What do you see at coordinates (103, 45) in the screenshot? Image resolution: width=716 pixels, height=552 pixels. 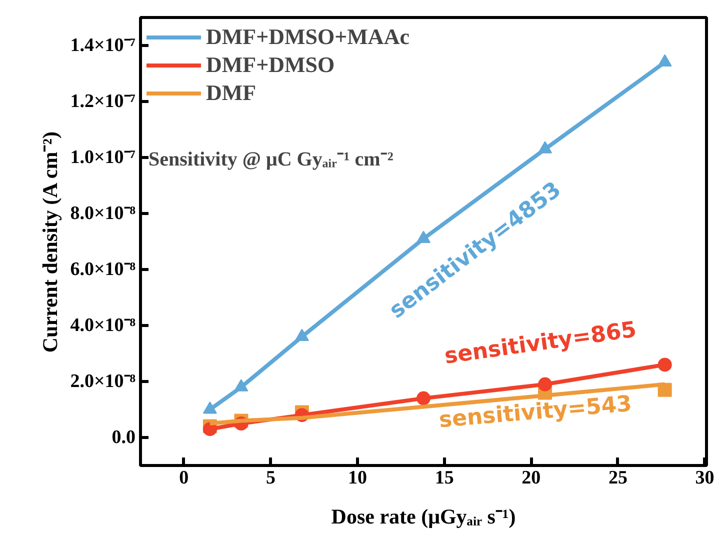 I see `y-tick-label: 1.4×10⁻⁷` at bounding box center [103, 45].